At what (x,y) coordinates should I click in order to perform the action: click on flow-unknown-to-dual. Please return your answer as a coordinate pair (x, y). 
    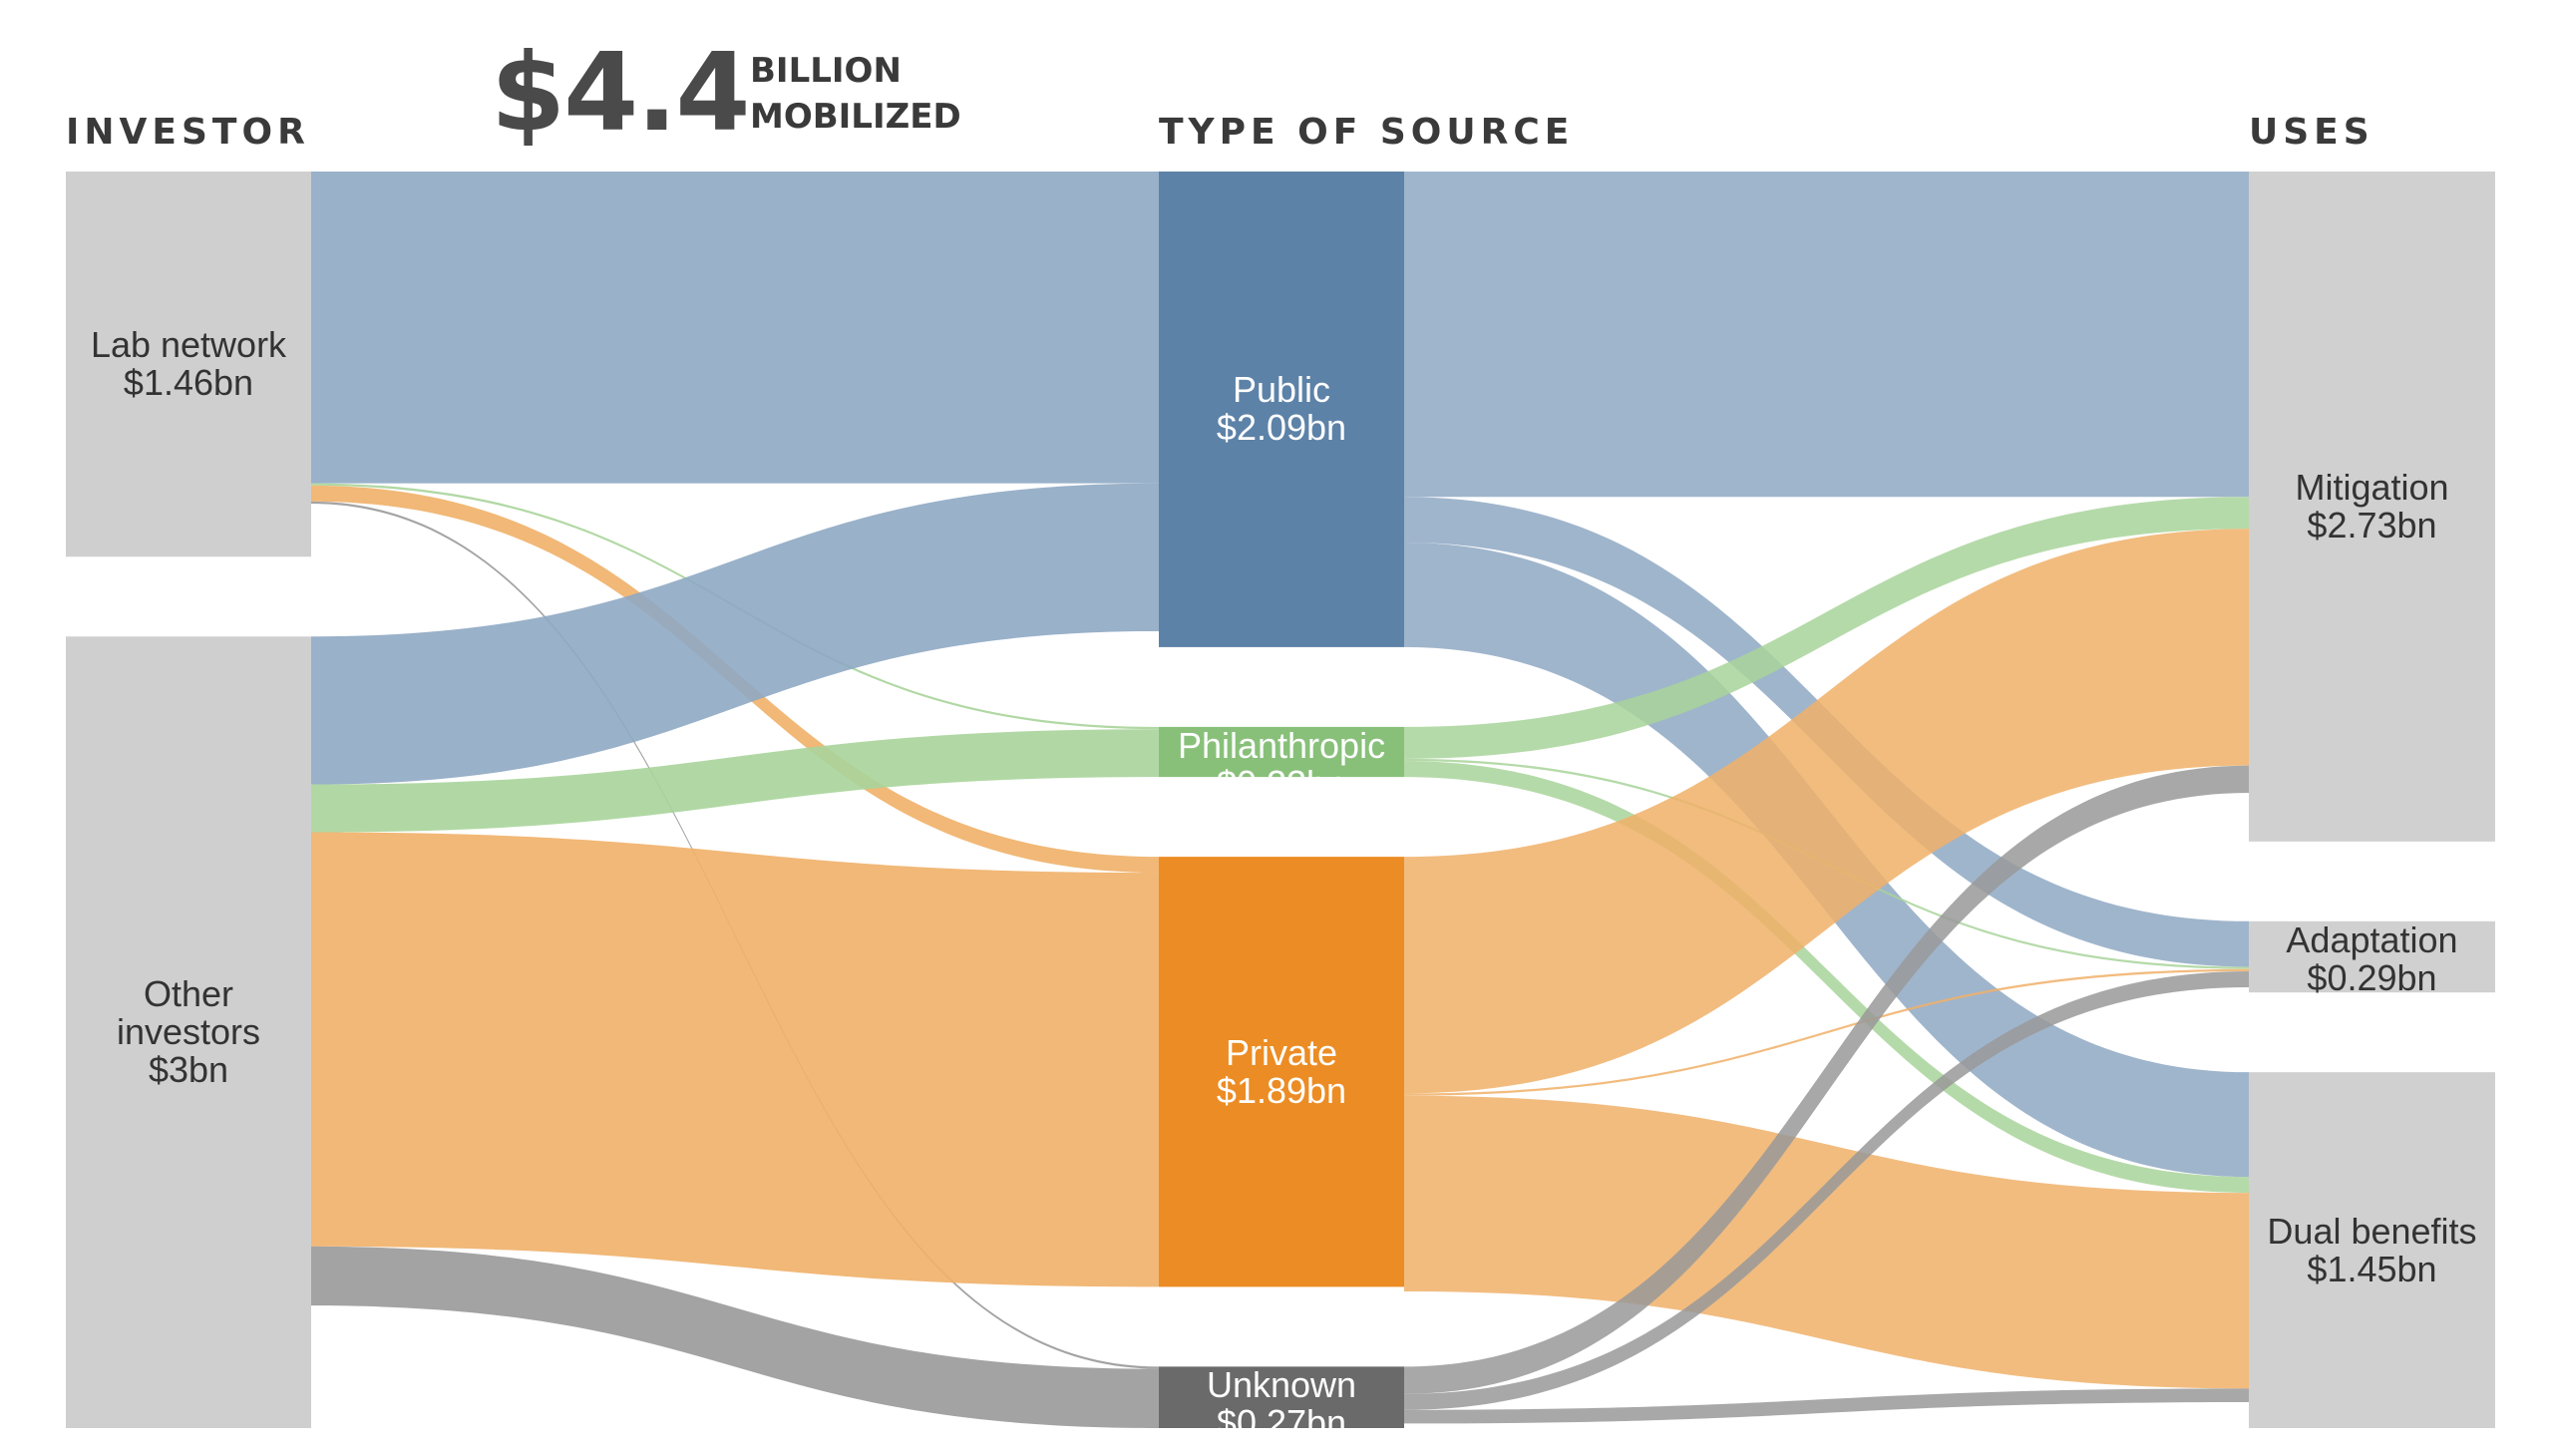
    Looking at the image, I should click on (1827, 1406).